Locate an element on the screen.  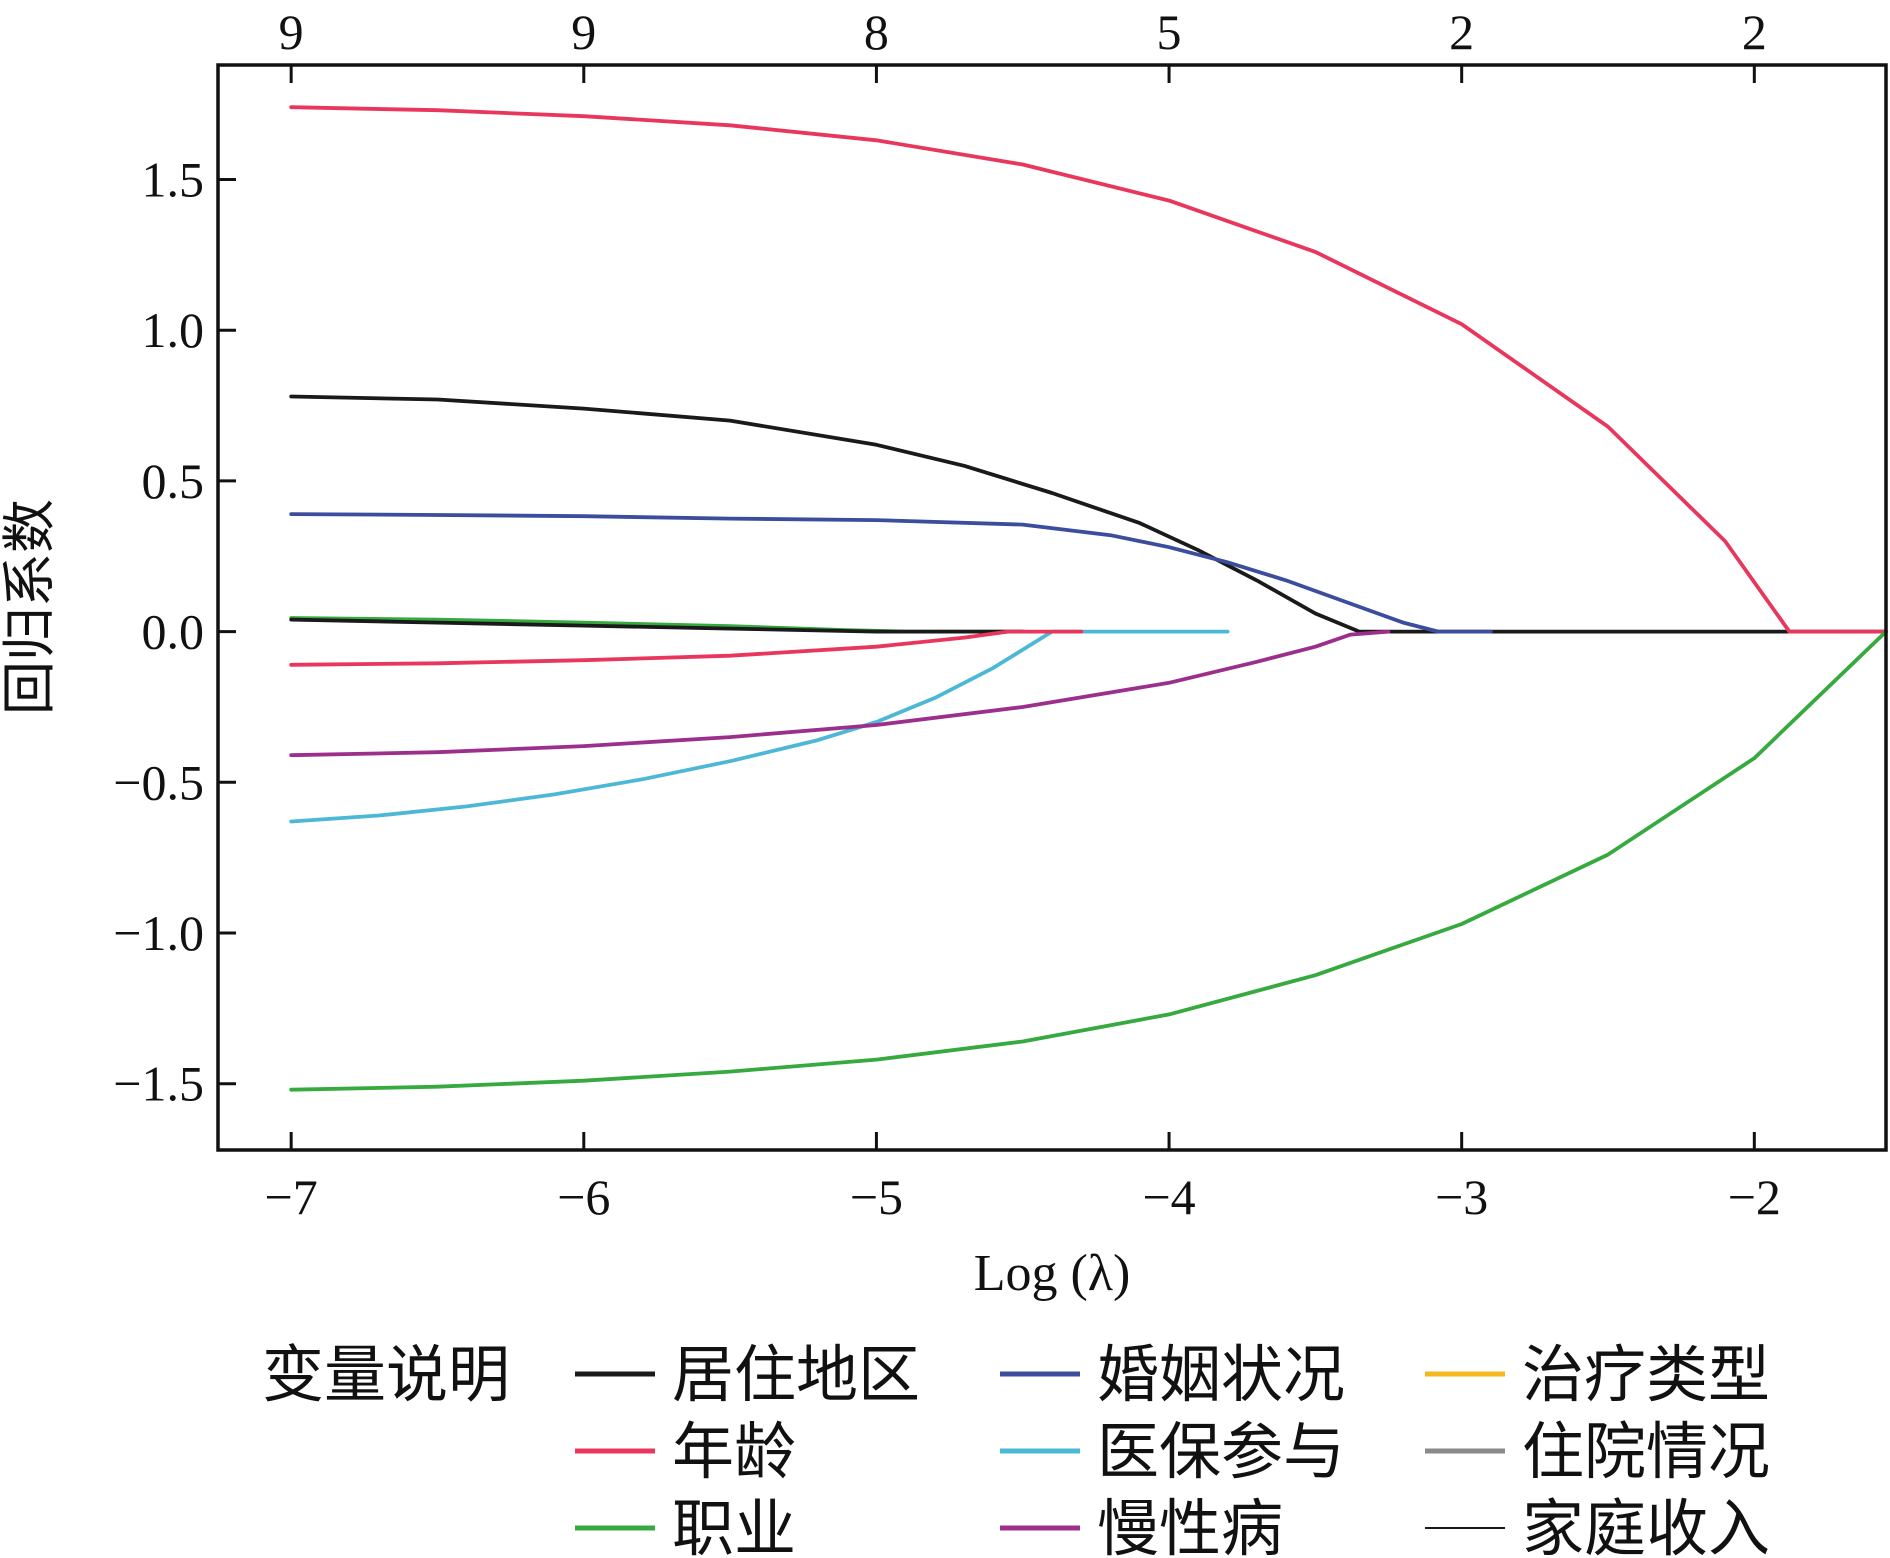
top-tick-label: 8 is located at coordinates (876, 32).